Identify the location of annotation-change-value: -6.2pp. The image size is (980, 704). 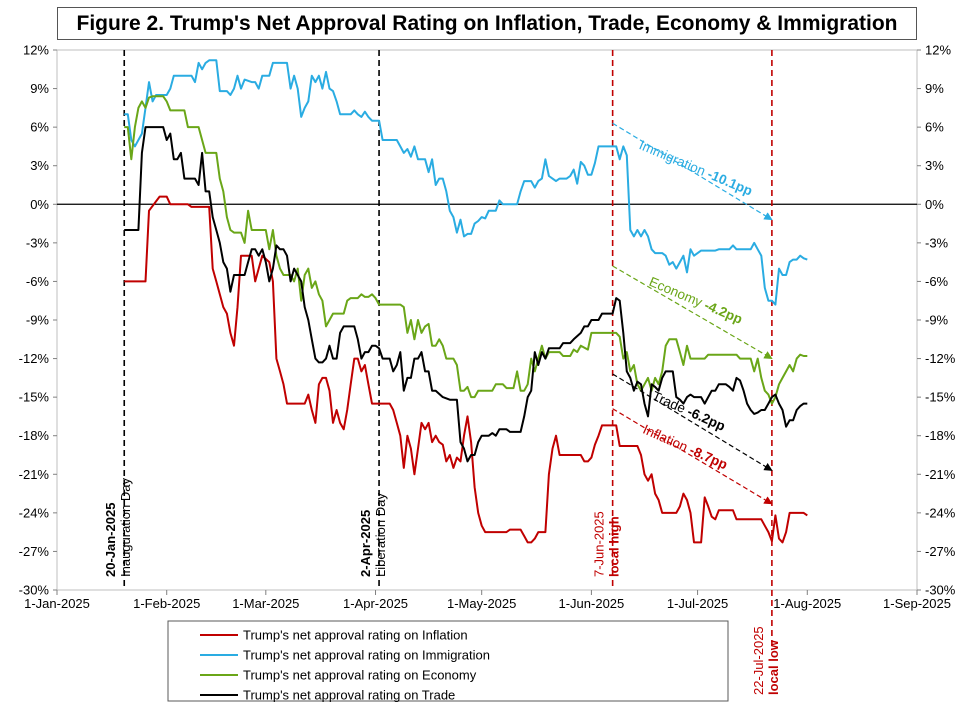
(706, 419).